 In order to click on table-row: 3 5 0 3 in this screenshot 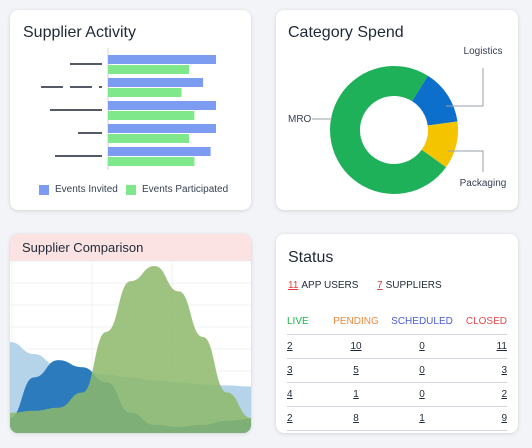, I will do `click(397, 370)`.